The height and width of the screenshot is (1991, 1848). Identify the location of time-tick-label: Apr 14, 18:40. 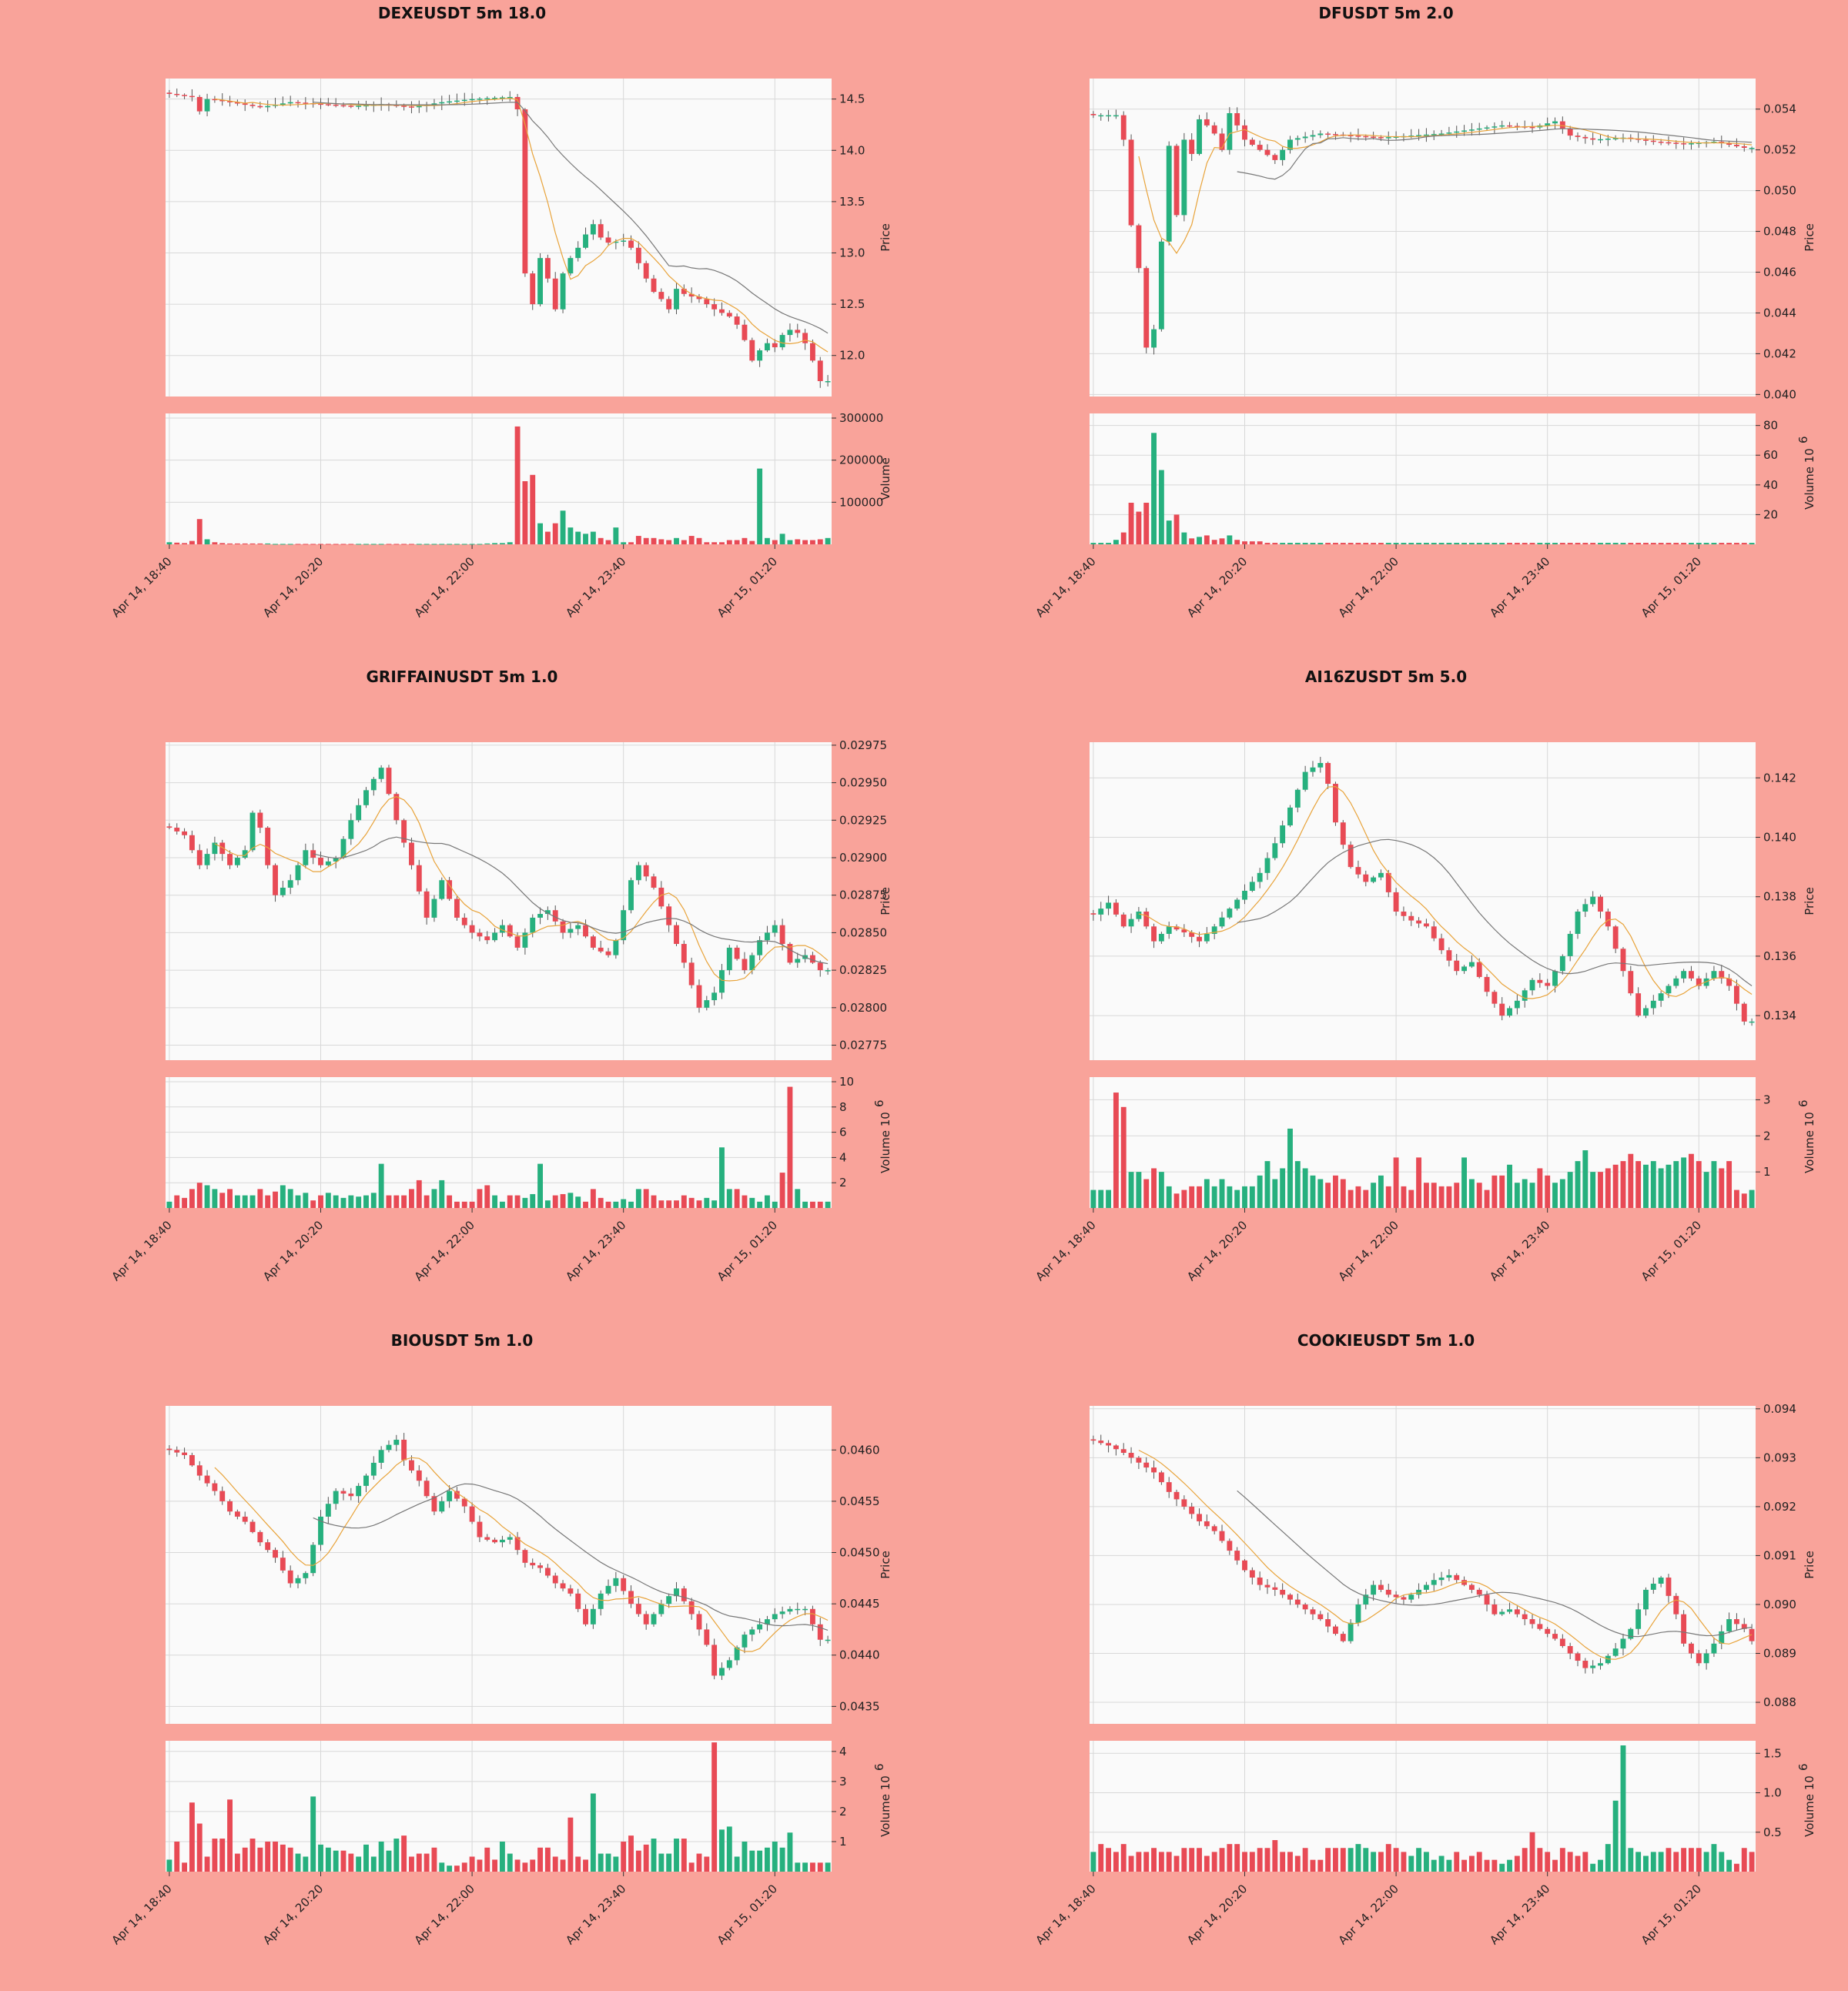
(1065, 1914).